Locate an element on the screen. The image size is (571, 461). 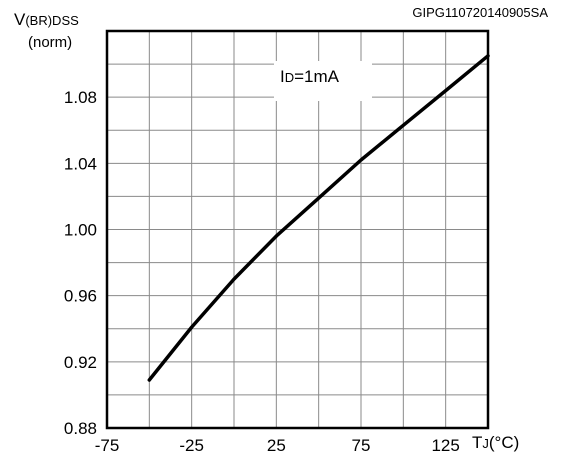
x-tick-label: -75 is located at coordinates (107, 445).